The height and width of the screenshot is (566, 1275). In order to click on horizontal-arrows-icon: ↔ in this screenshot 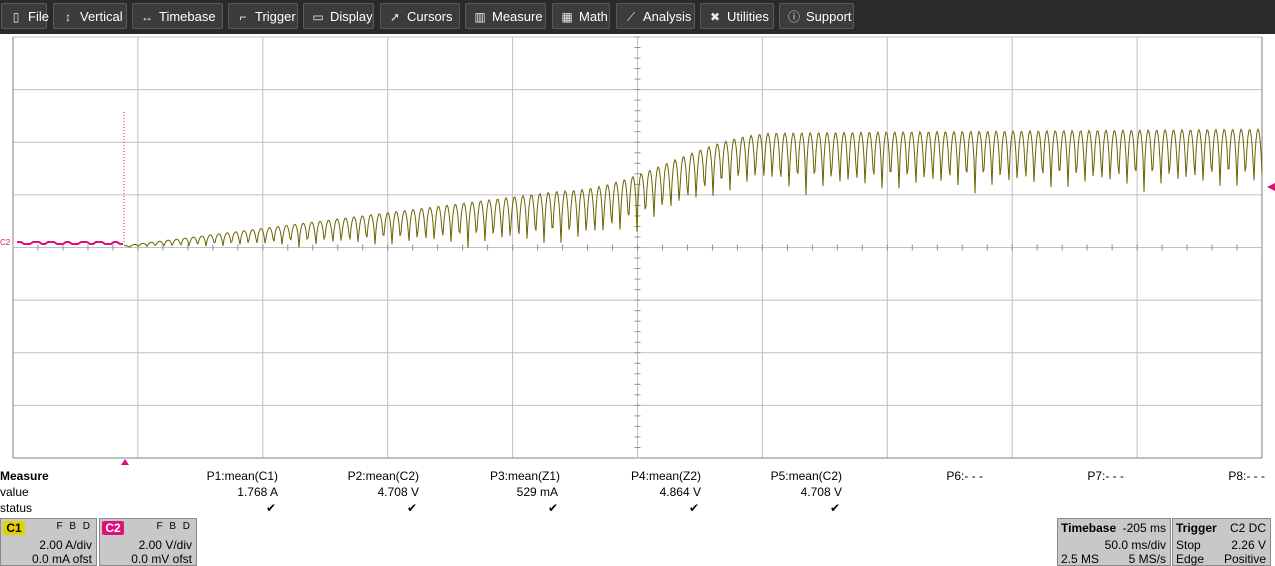, I will do `click(147, 17)`.